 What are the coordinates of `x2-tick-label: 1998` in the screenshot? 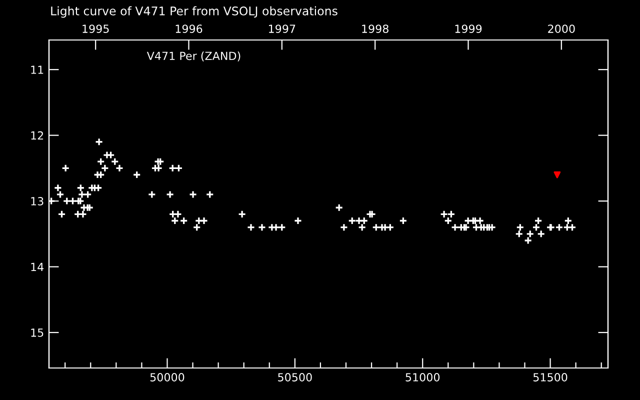 It's located at (375, 28).